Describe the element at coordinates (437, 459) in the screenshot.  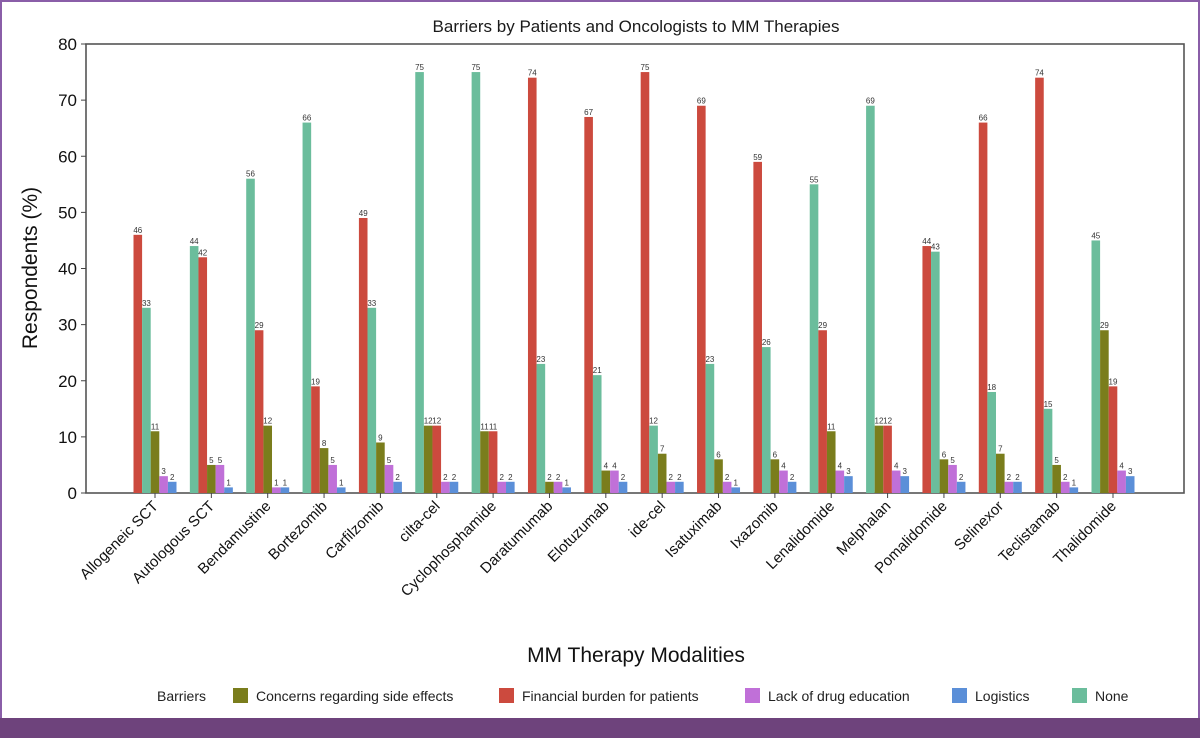
I see `bar-cilta-cel-financial-burden-for-patients` at that location.